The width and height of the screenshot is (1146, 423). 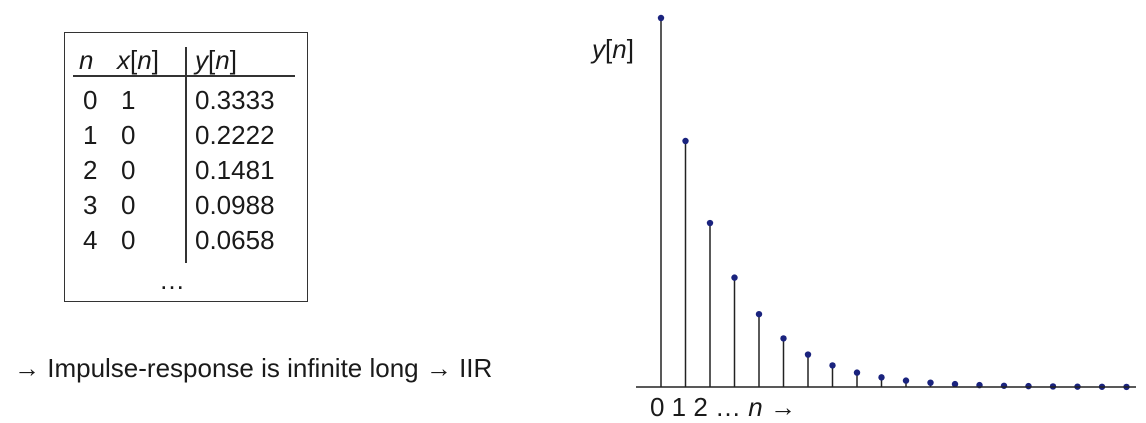 What do you see at coordinates (144, 60) in the screenshot?
I see `col-header-x-index: n` at bounding box center [144, 60].